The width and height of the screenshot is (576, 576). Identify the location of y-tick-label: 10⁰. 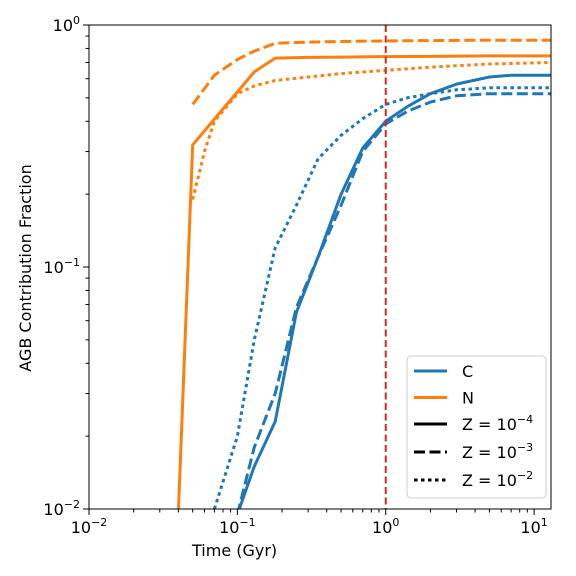
(66, 24).